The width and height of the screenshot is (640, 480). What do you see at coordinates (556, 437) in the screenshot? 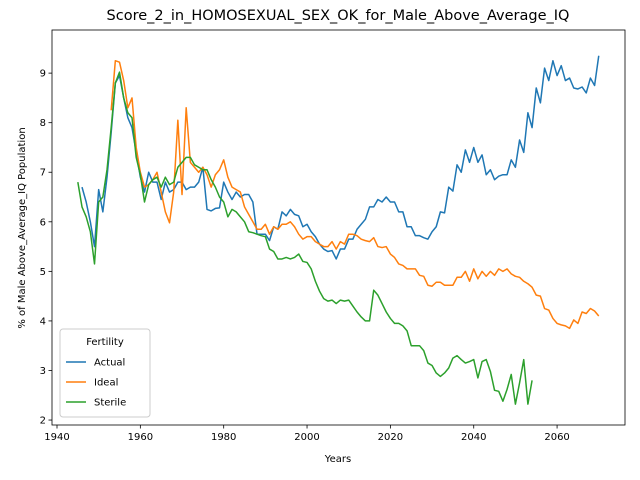
I see `x-tick-label: 2060` at bounding box center [556, 437].